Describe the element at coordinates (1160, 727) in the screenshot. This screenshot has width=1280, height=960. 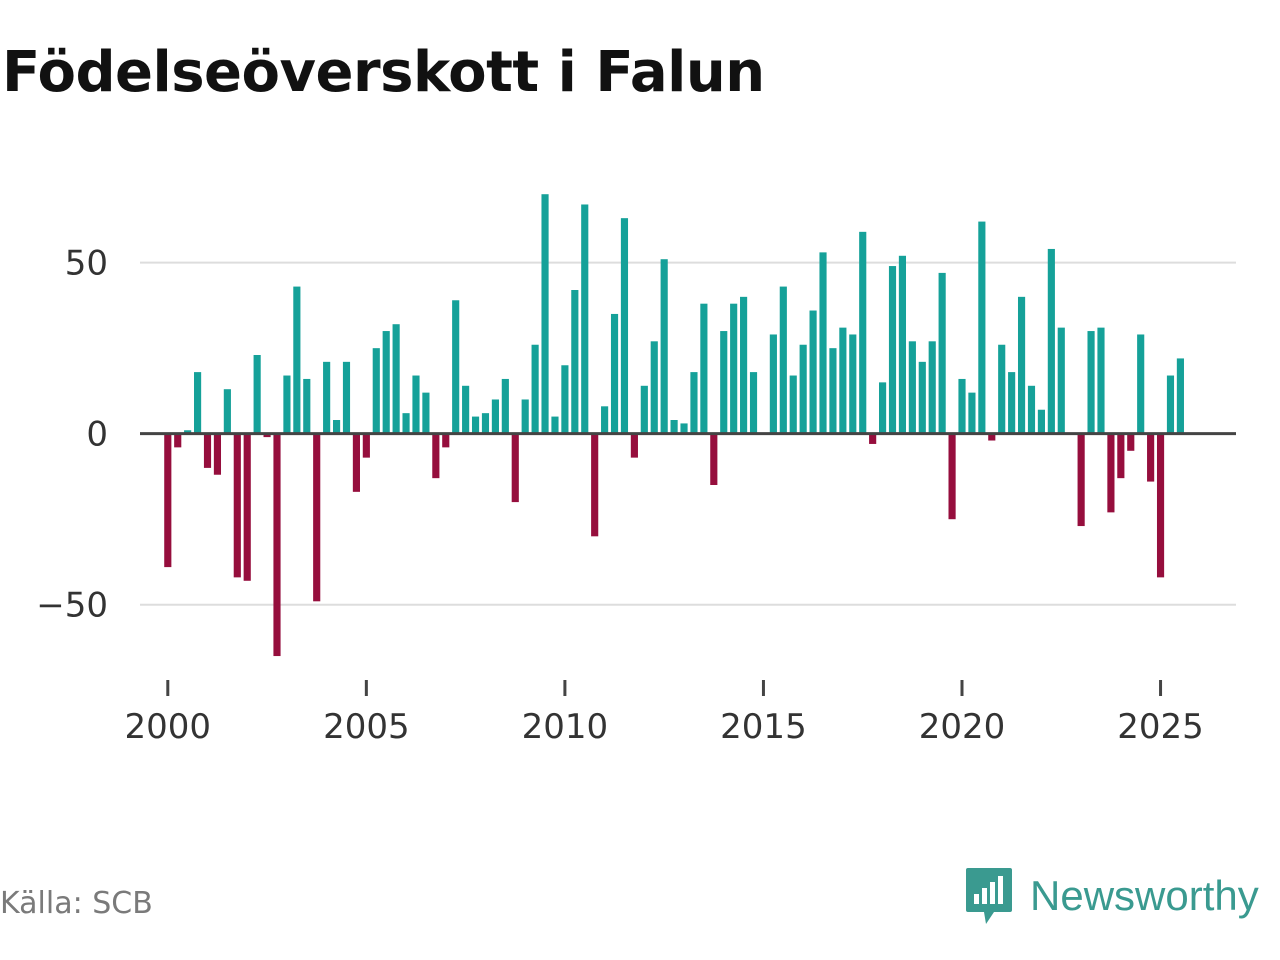
I see `x-tick-label: 2025` at that location.